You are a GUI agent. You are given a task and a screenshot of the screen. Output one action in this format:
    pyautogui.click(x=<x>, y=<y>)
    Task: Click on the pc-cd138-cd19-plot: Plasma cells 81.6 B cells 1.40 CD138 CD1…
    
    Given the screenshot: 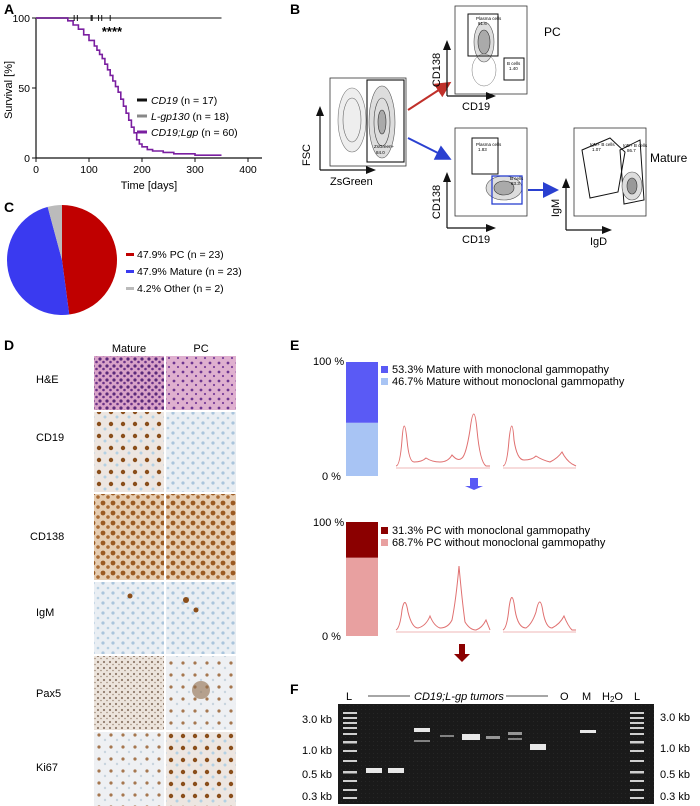 What is the action you would take?
    pyautogui.click(x=496, y=59)
    